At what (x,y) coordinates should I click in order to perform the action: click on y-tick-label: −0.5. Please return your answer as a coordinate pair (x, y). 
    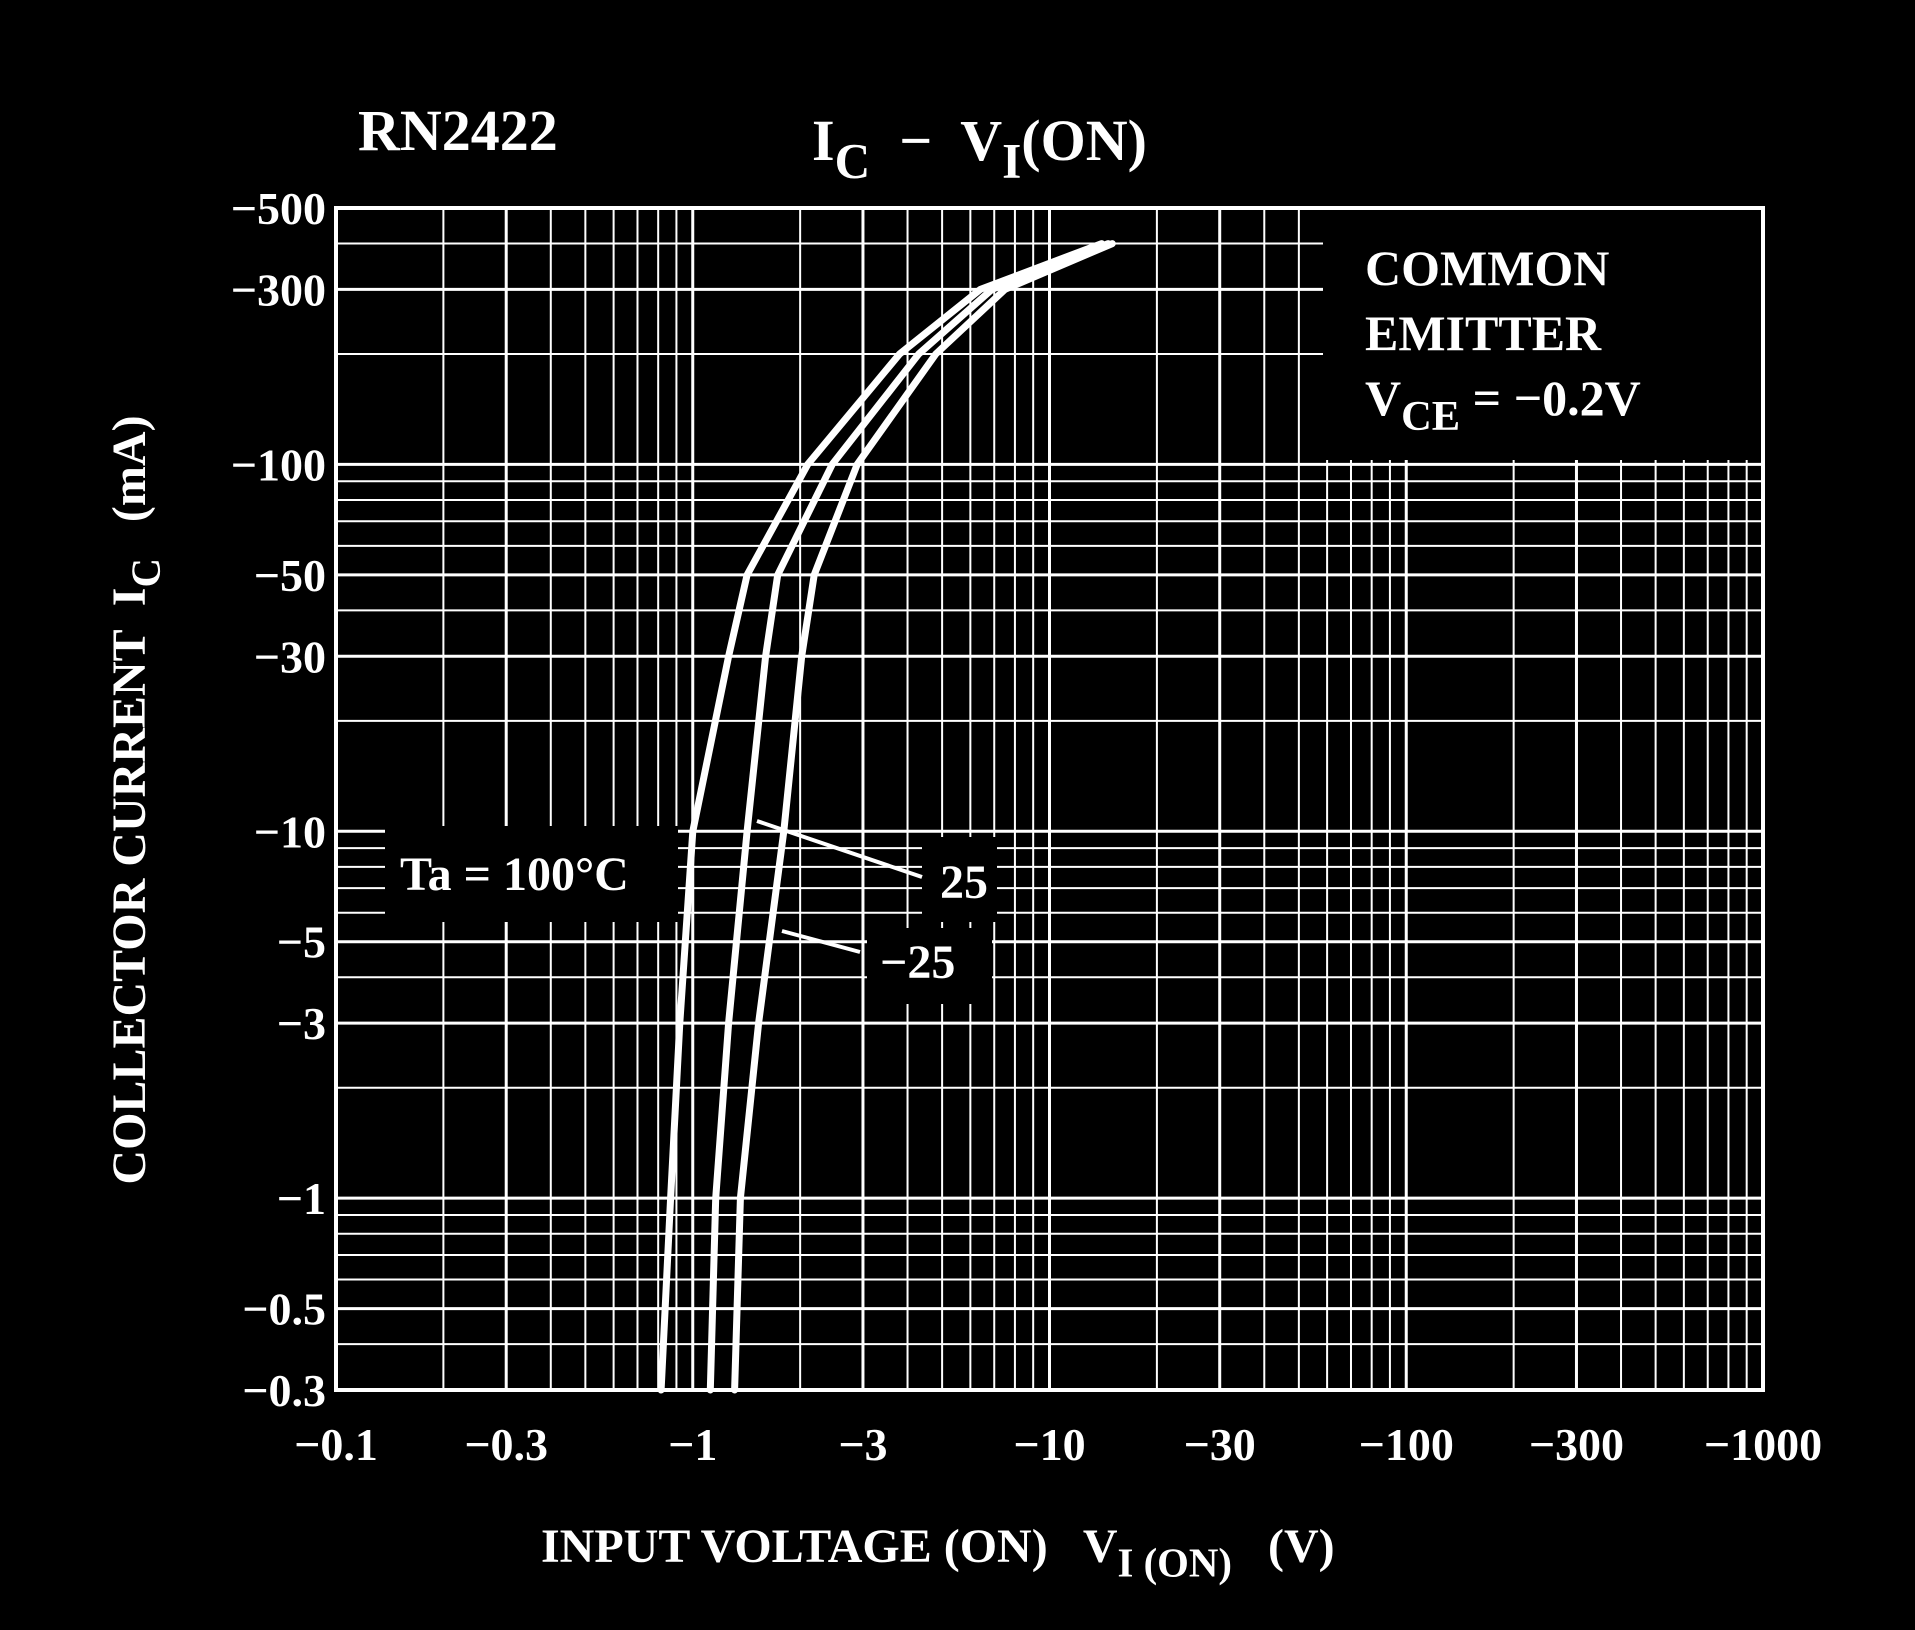
    Looking at the image, I should click on (284, 1309).